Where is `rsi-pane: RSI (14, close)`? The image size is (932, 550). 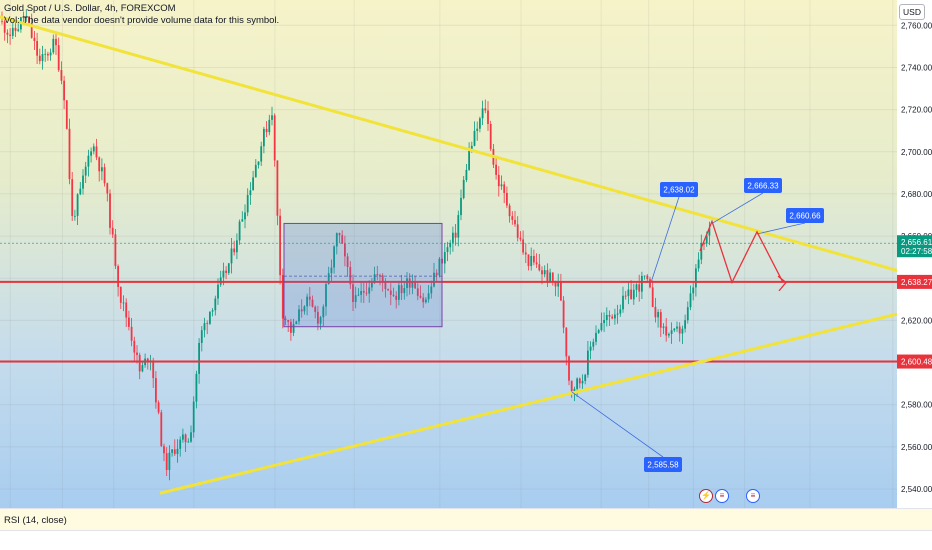
rsi-pane: RSI (14, close) is located at coordinates (466, 519).